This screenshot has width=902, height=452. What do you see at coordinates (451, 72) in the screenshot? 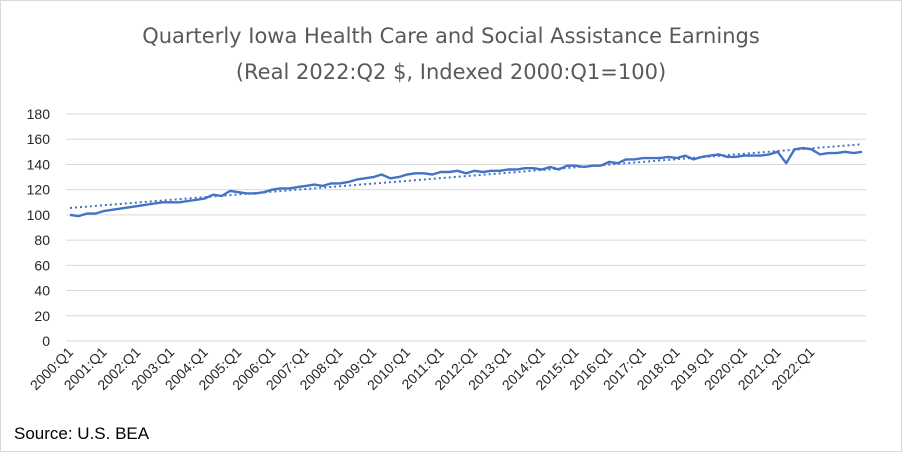
I see `chart-subtitle: (Real 2022:Q2 $, Indexed 2000:Q1=100)` at bounding box center [451, 72].